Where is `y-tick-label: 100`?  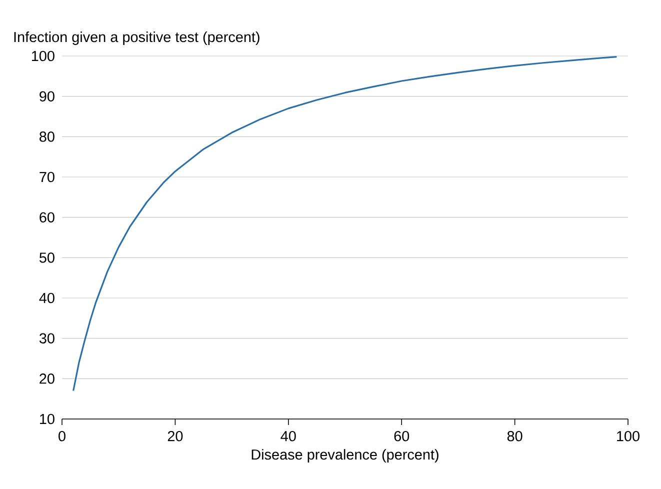 y-tick-label: 100 is located at coordinates (43, 56).